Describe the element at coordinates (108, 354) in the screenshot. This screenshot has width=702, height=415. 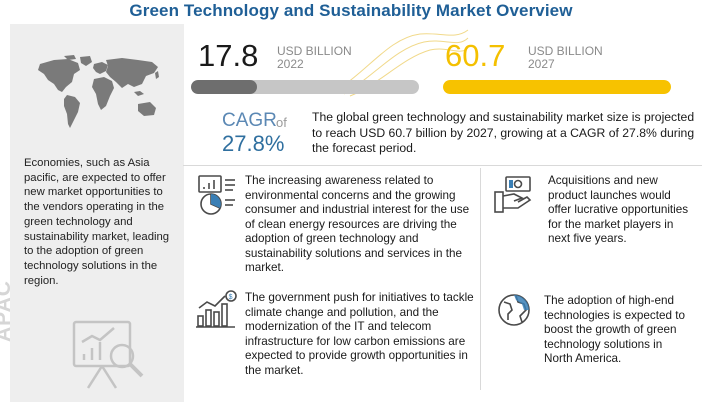
I see `research-chart-icon` at that location.